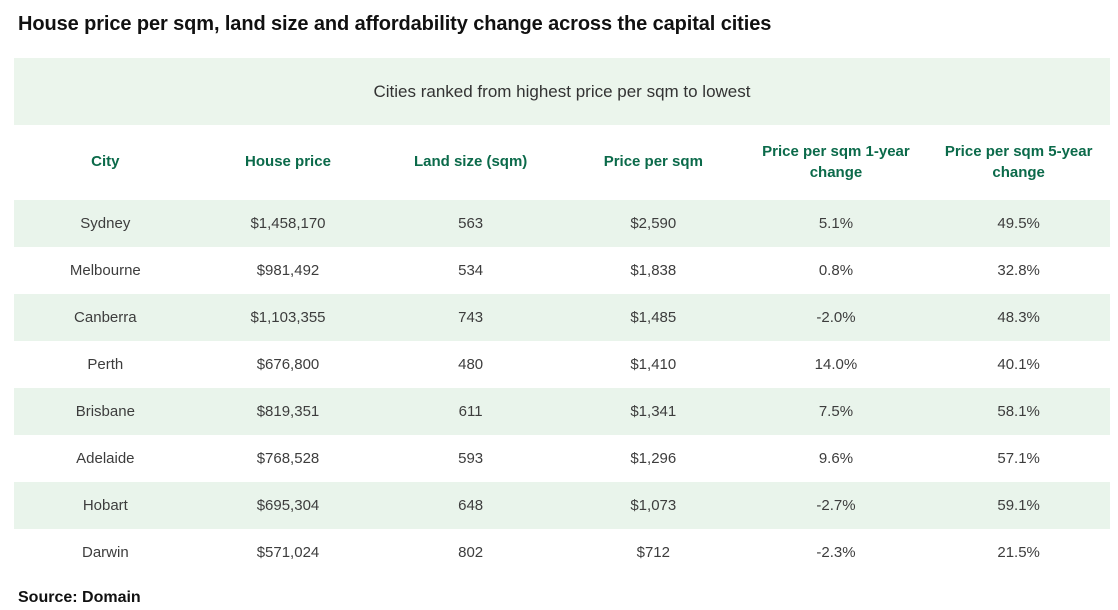 This screenshot has width=1118, height=610. Describe the element at coordinates (105, 223) in the screenshot. I see `city-cell: Sydney` at that location.